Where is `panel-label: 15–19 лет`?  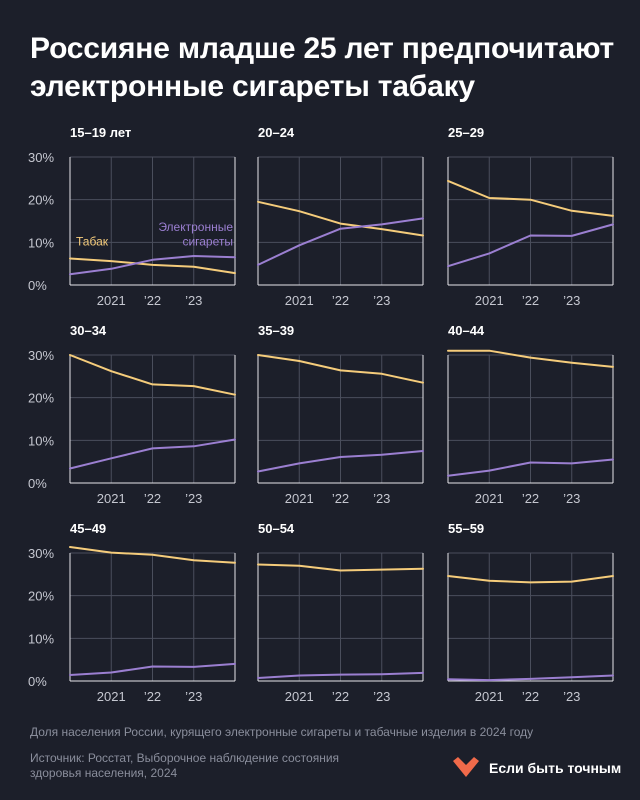 panel-label: 15–19 лет is located at coordinates (100, 132).